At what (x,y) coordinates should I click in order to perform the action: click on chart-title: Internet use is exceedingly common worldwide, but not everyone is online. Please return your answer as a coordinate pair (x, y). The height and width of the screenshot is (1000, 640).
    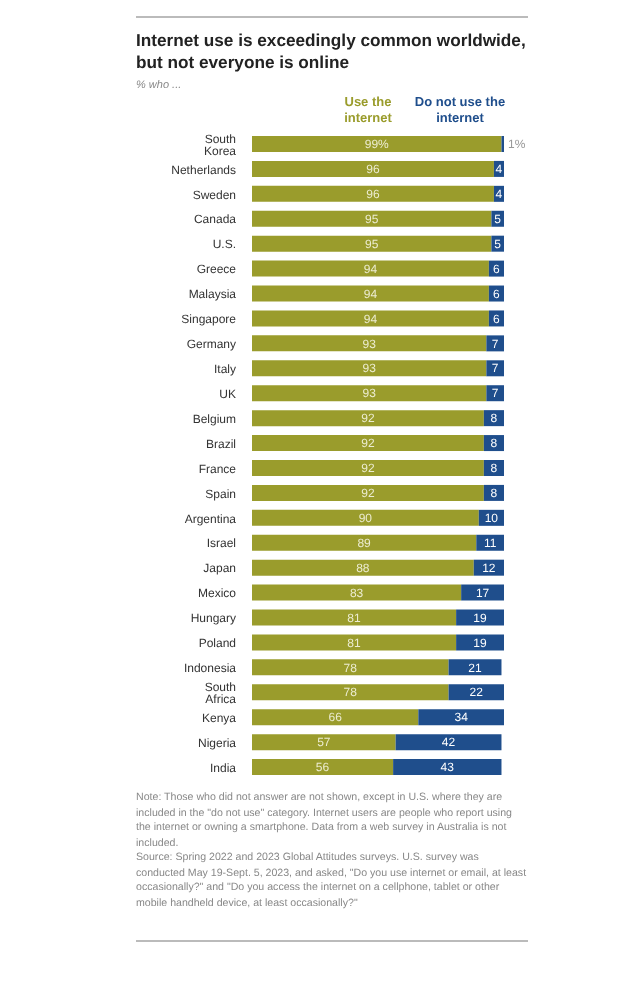
    Looking at the image, I should click on (332, 52).